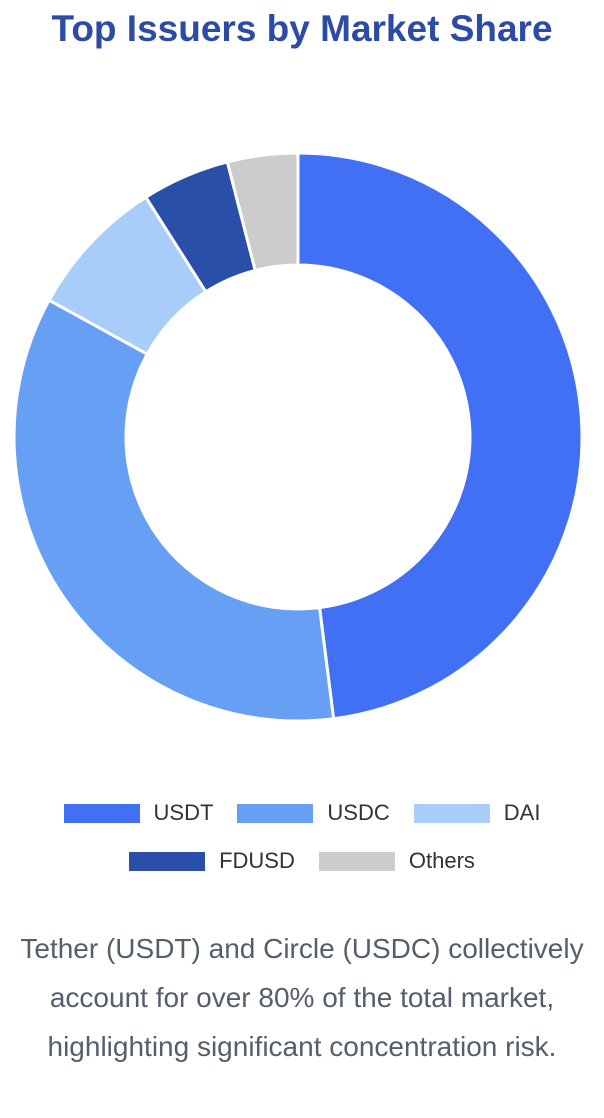 The width and height of the screenshot is (604, 1118). What do you see at coordinates (212, 861) in the screenshot?
I see `legend-item: FDUSD` at bounding box center [212, 861].